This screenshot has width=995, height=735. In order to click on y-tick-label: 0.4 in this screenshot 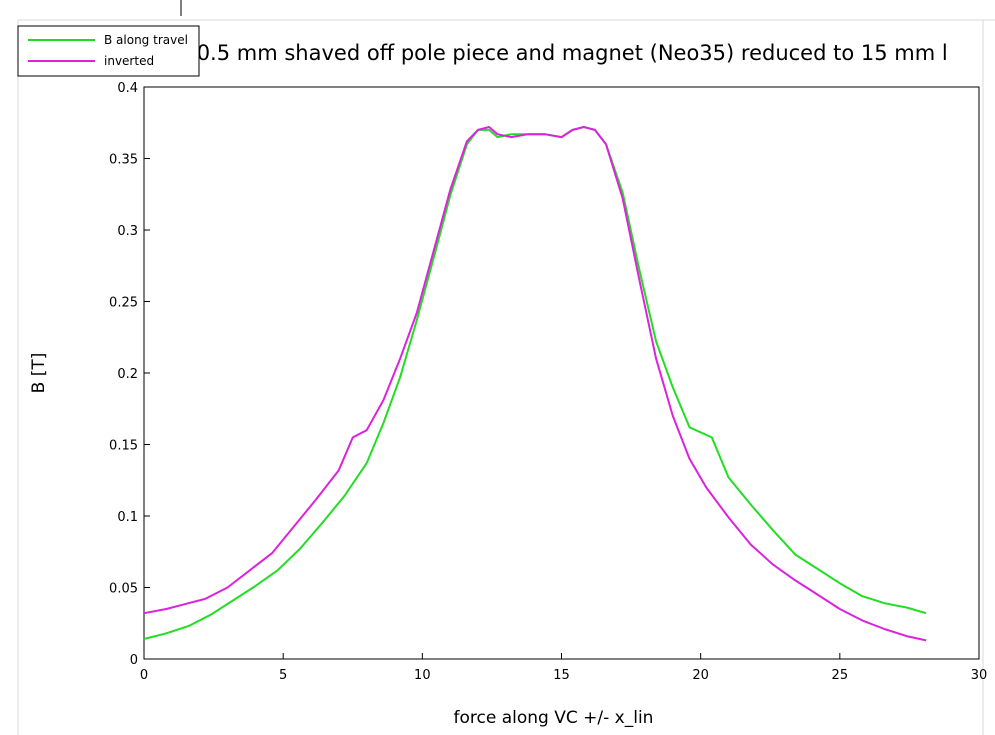, I will do `click(127, 88)`.